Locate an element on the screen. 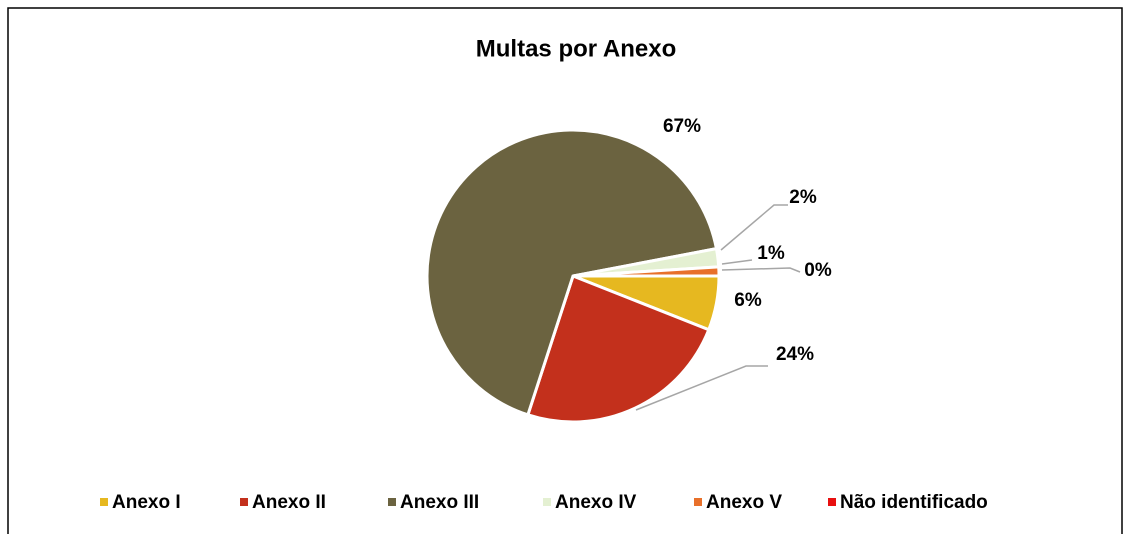 The image size is (1131, 534). chart-title: Multas por Anexo is located at coordinates (576, 48).